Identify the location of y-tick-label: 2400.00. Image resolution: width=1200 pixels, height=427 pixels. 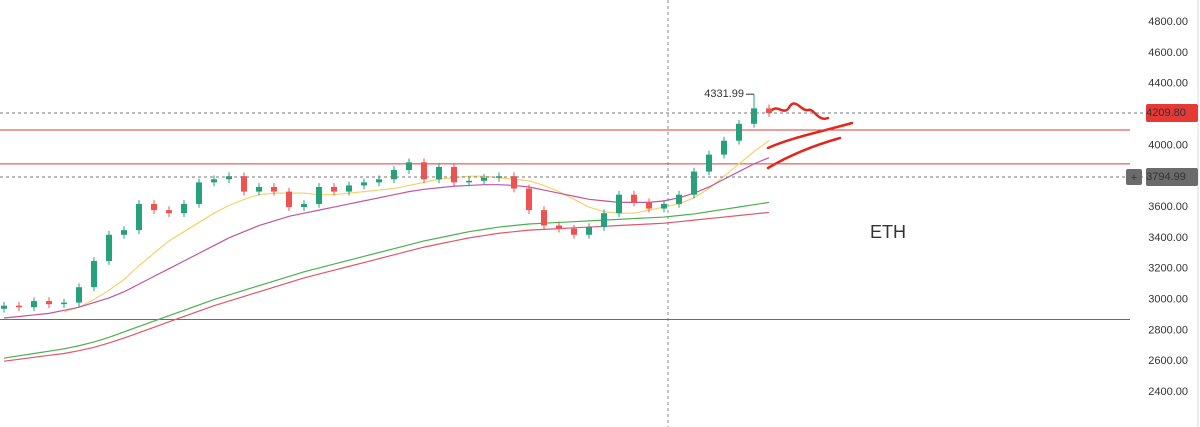
(1168, 392).